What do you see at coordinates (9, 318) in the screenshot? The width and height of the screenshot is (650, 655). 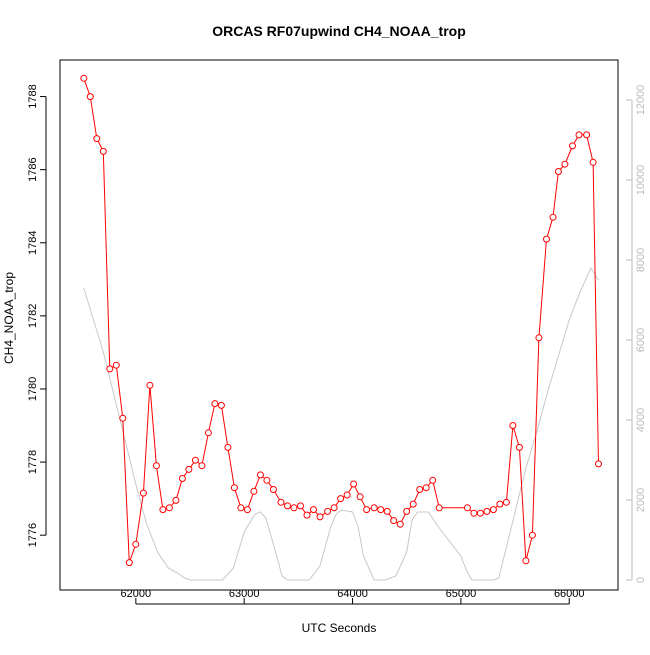 I see `y-axis-label: CH4_NOAA_trop` at bounding box center [9, 318].